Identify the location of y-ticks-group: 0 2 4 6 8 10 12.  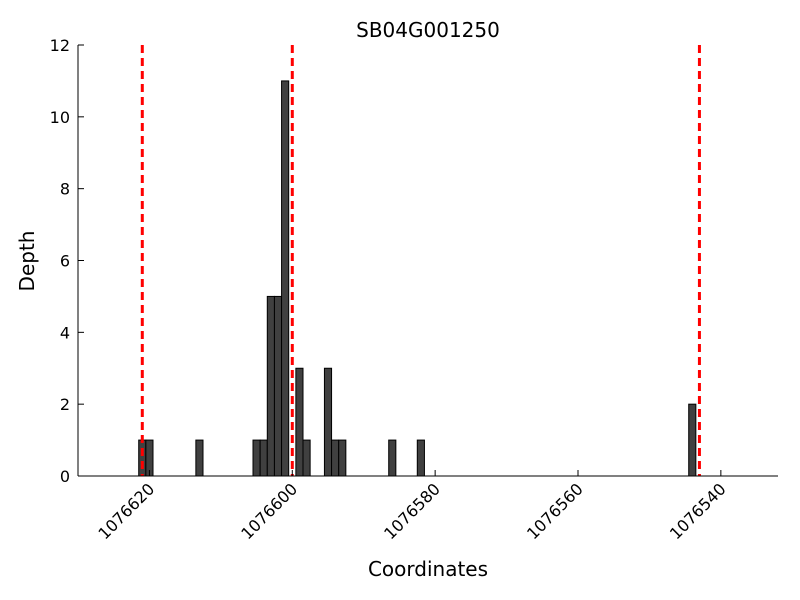
(67, 261).